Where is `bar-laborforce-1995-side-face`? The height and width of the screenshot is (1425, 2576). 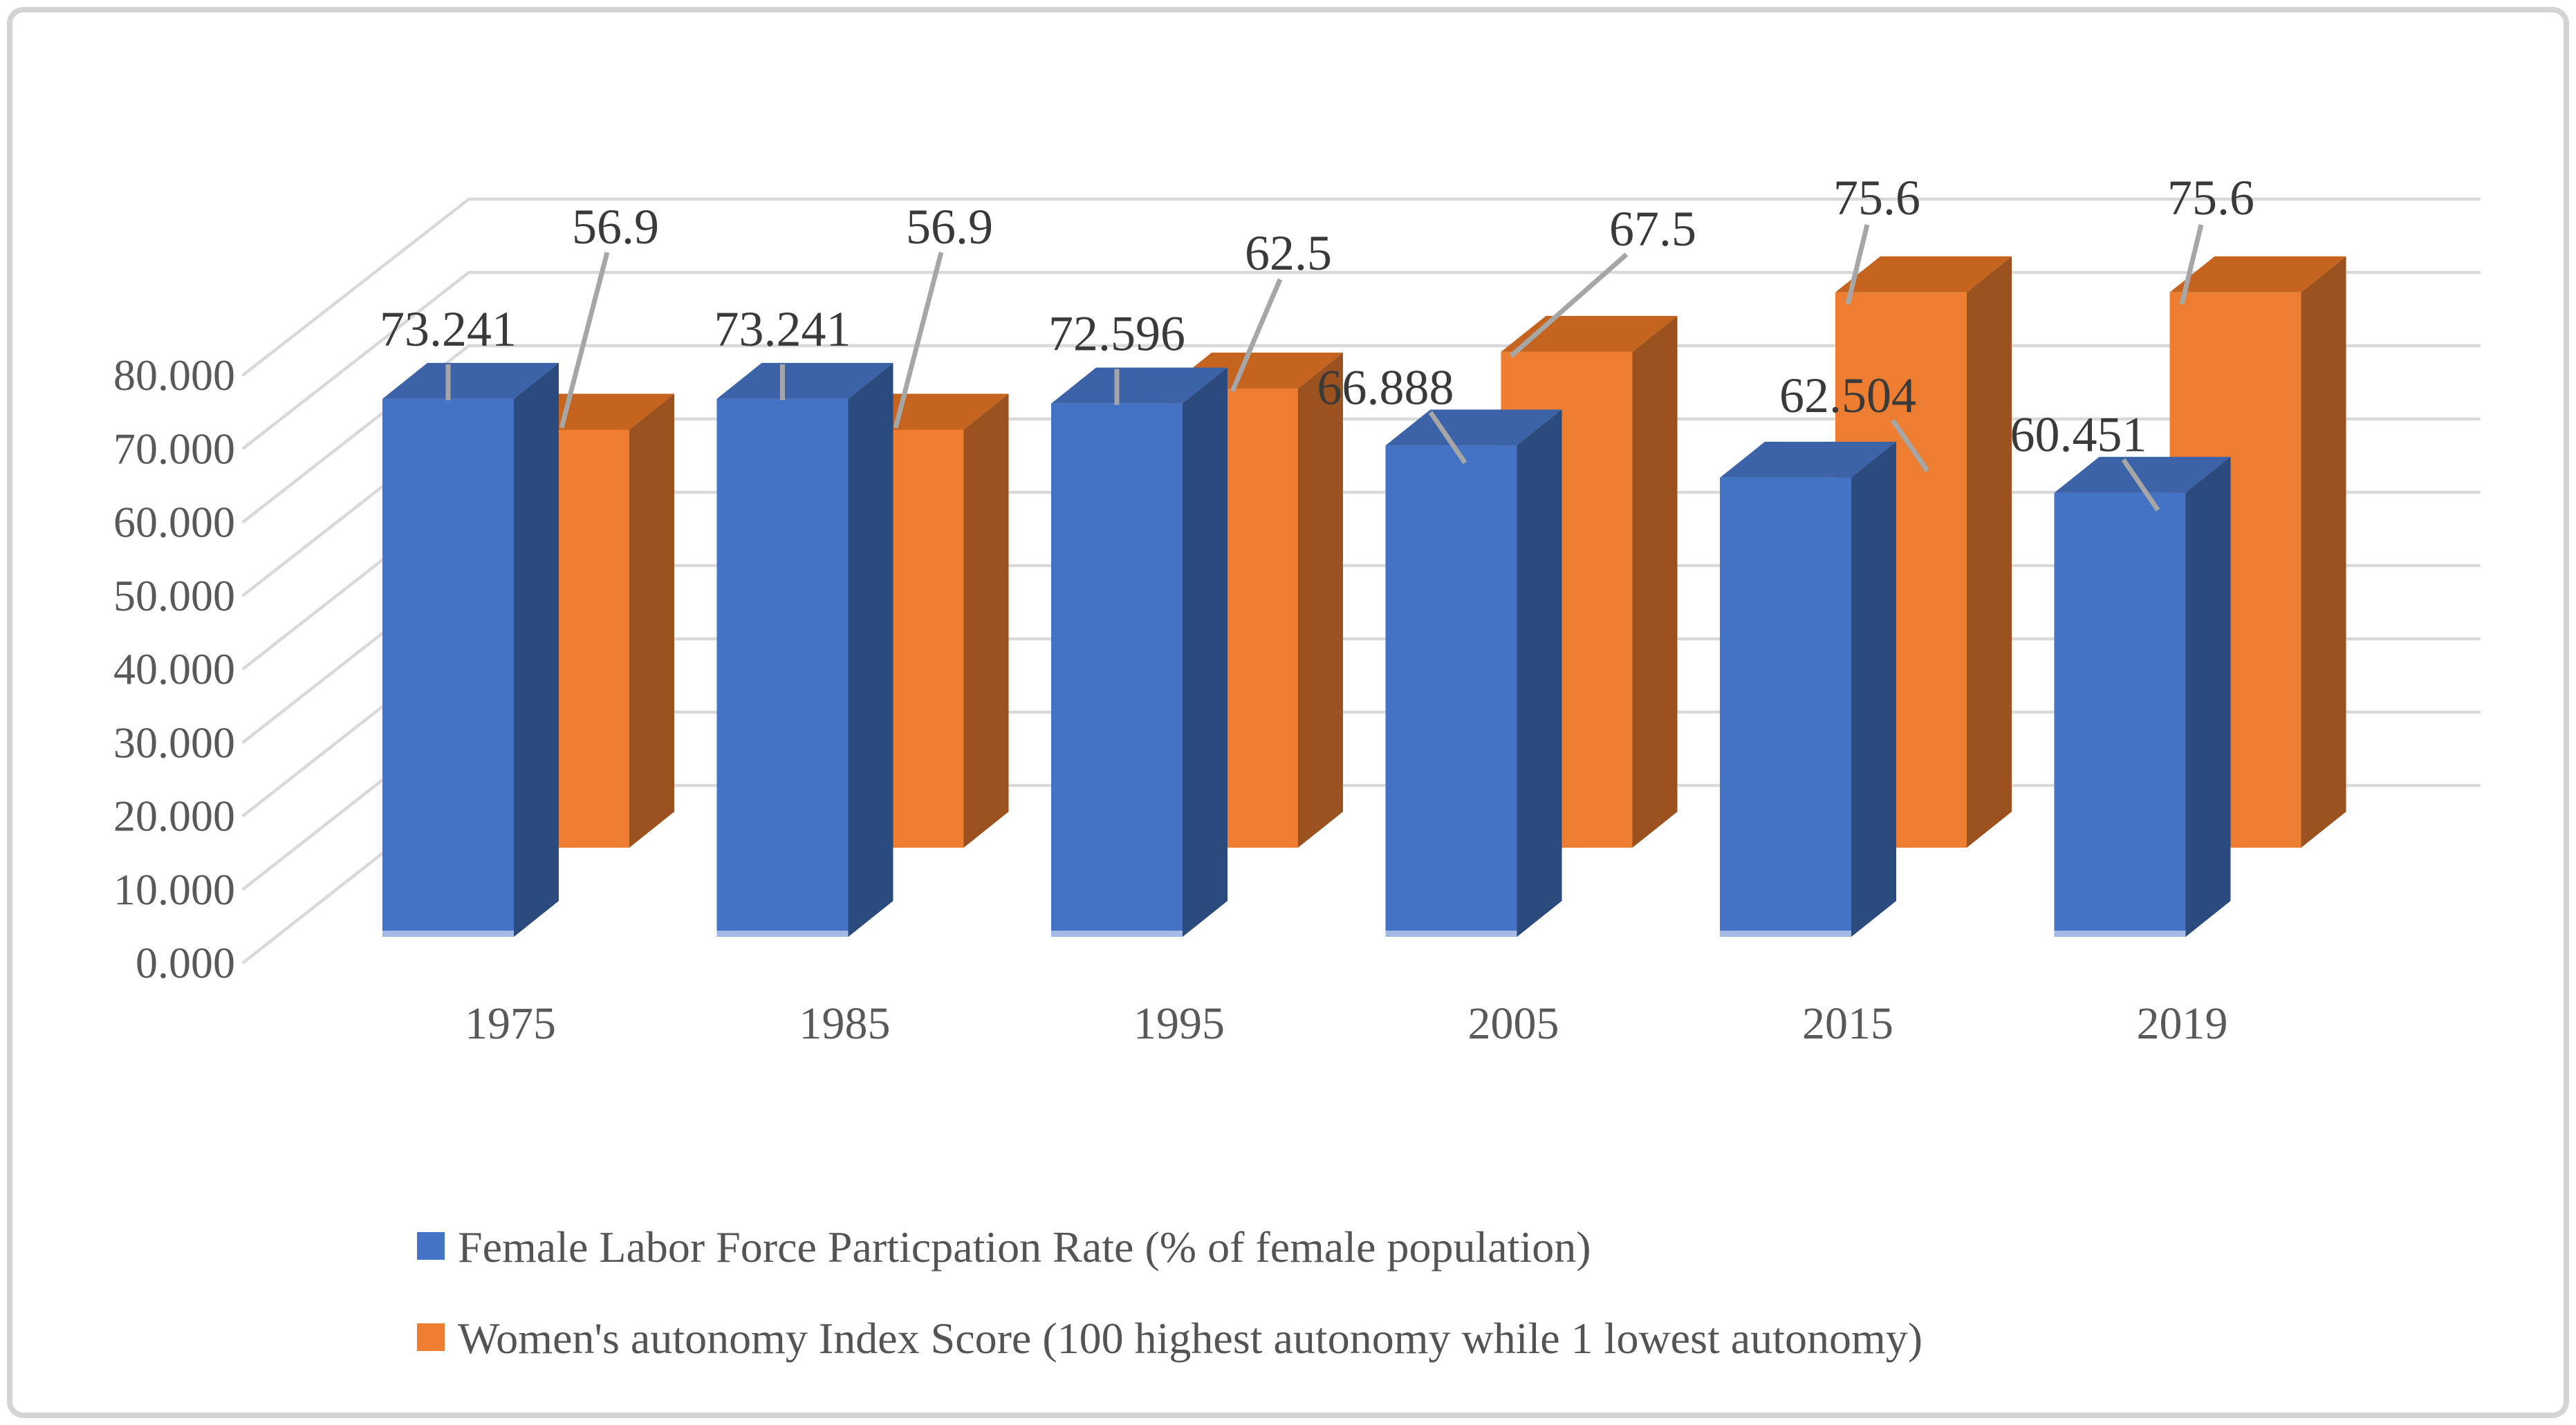
bar-laborforce-1995-side-face is located at coordinates (1205, 652).